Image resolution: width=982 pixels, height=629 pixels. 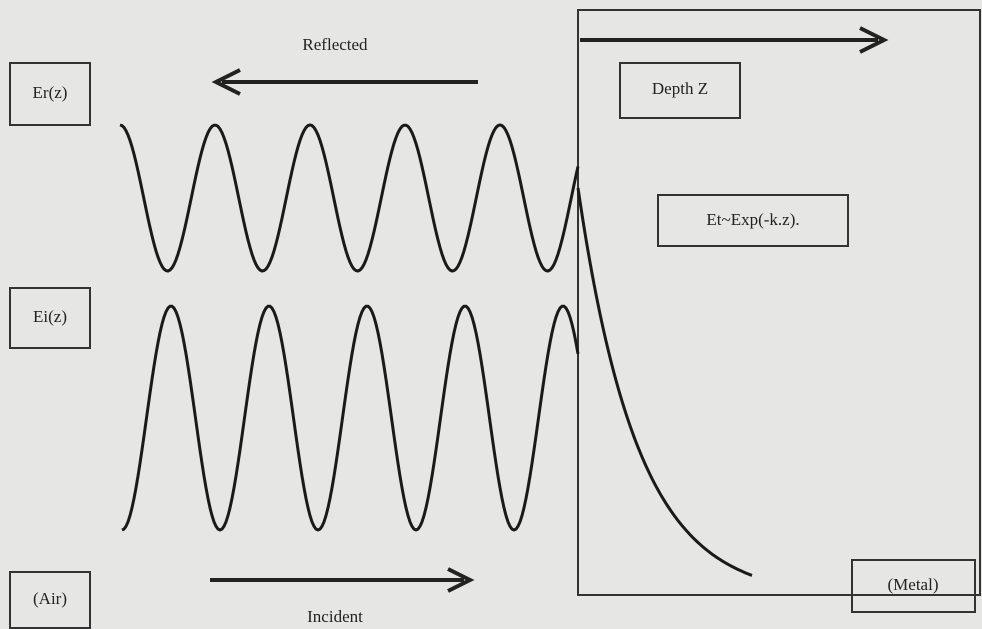 What do you see at coordinates (226, 82) in the screenshot?
I see `reflected-arrowhead` at bounding box center [226, 82].